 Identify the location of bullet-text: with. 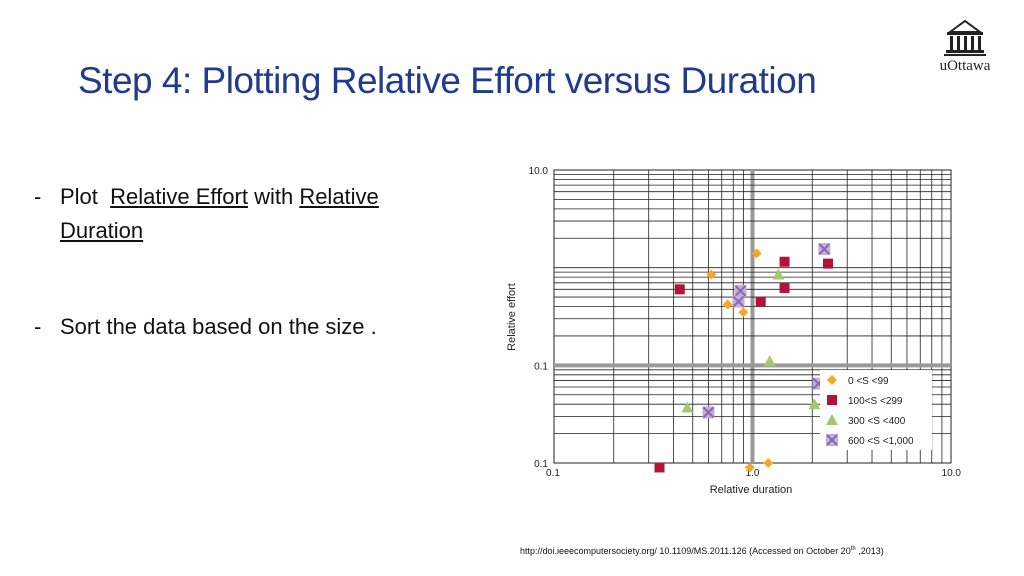
(274, 196).